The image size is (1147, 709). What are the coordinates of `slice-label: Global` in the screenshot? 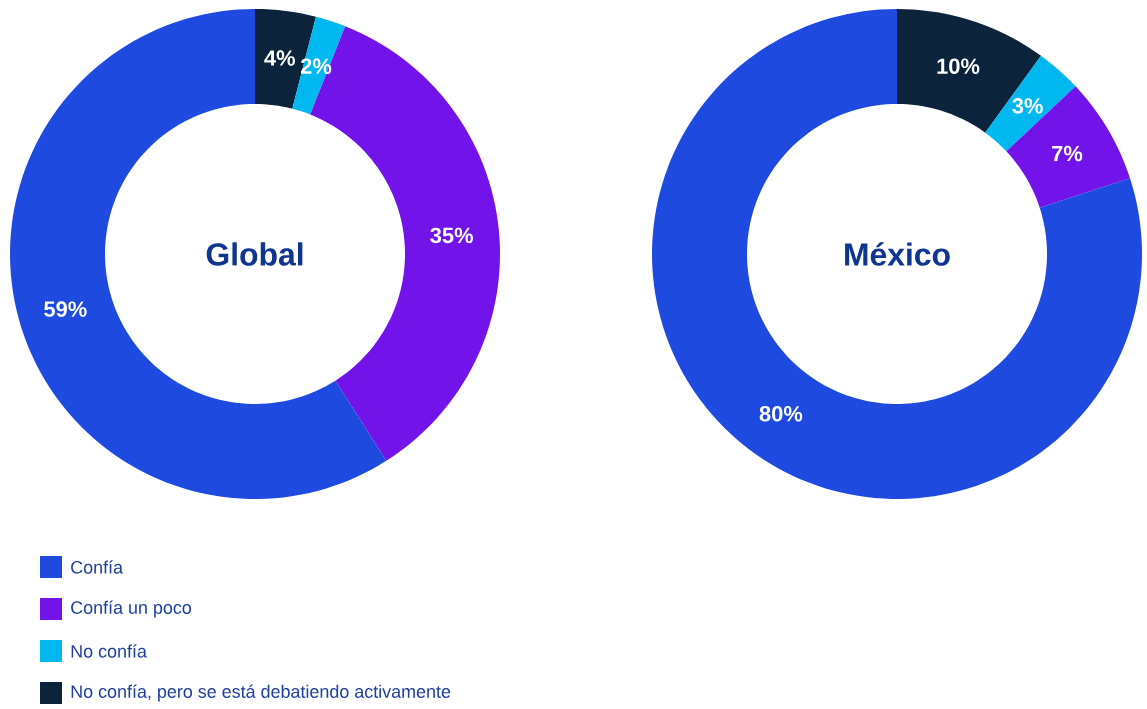 It's located at (254, 254).